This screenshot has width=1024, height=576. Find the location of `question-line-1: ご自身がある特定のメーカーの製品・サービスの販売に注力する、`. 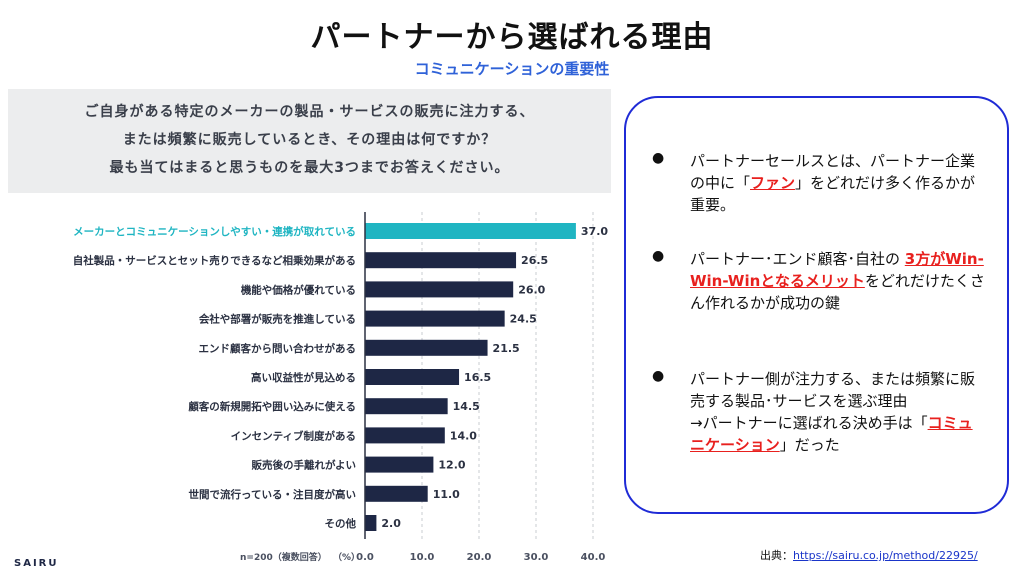

question-line-1: ご自身がある特定のメーカーの製品・サービスの販売に注力する、 is located at coordinates (309, 112).